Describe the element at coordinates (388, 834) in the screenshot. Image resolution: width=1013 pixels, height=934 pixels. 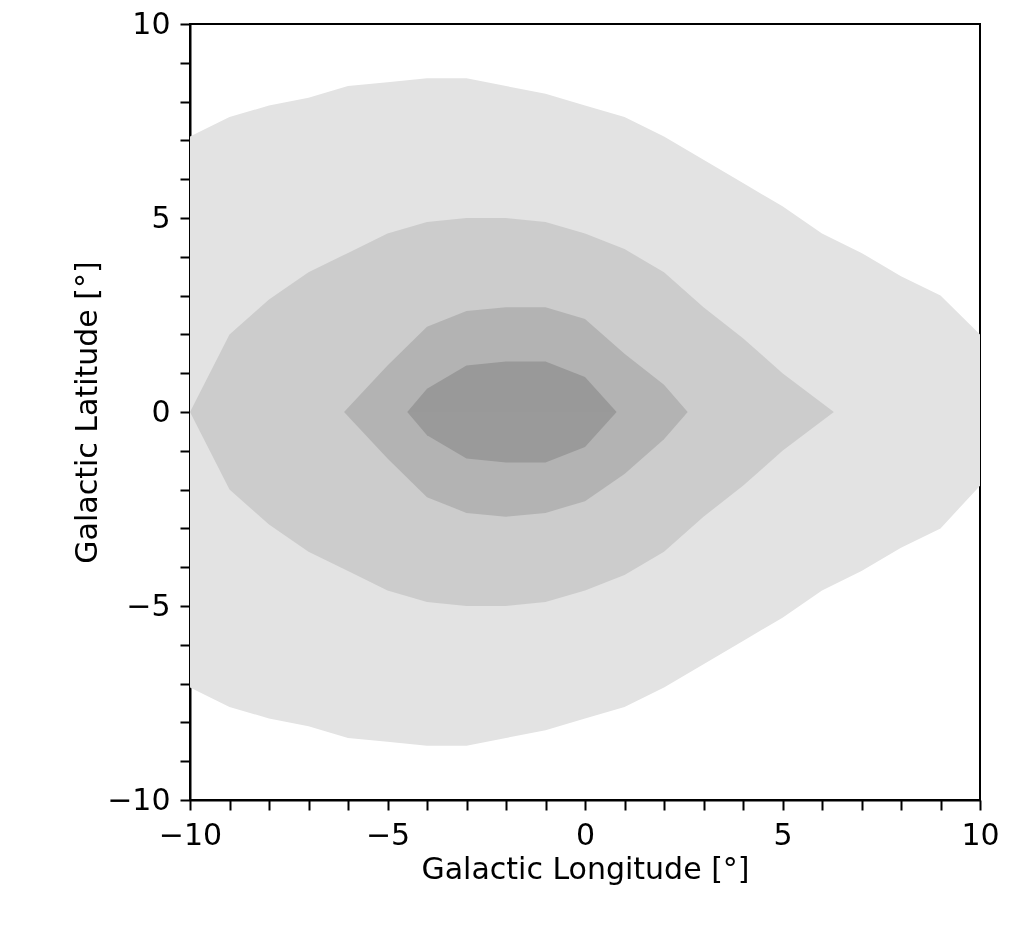
I see `x-tick-label: −5` at that location.